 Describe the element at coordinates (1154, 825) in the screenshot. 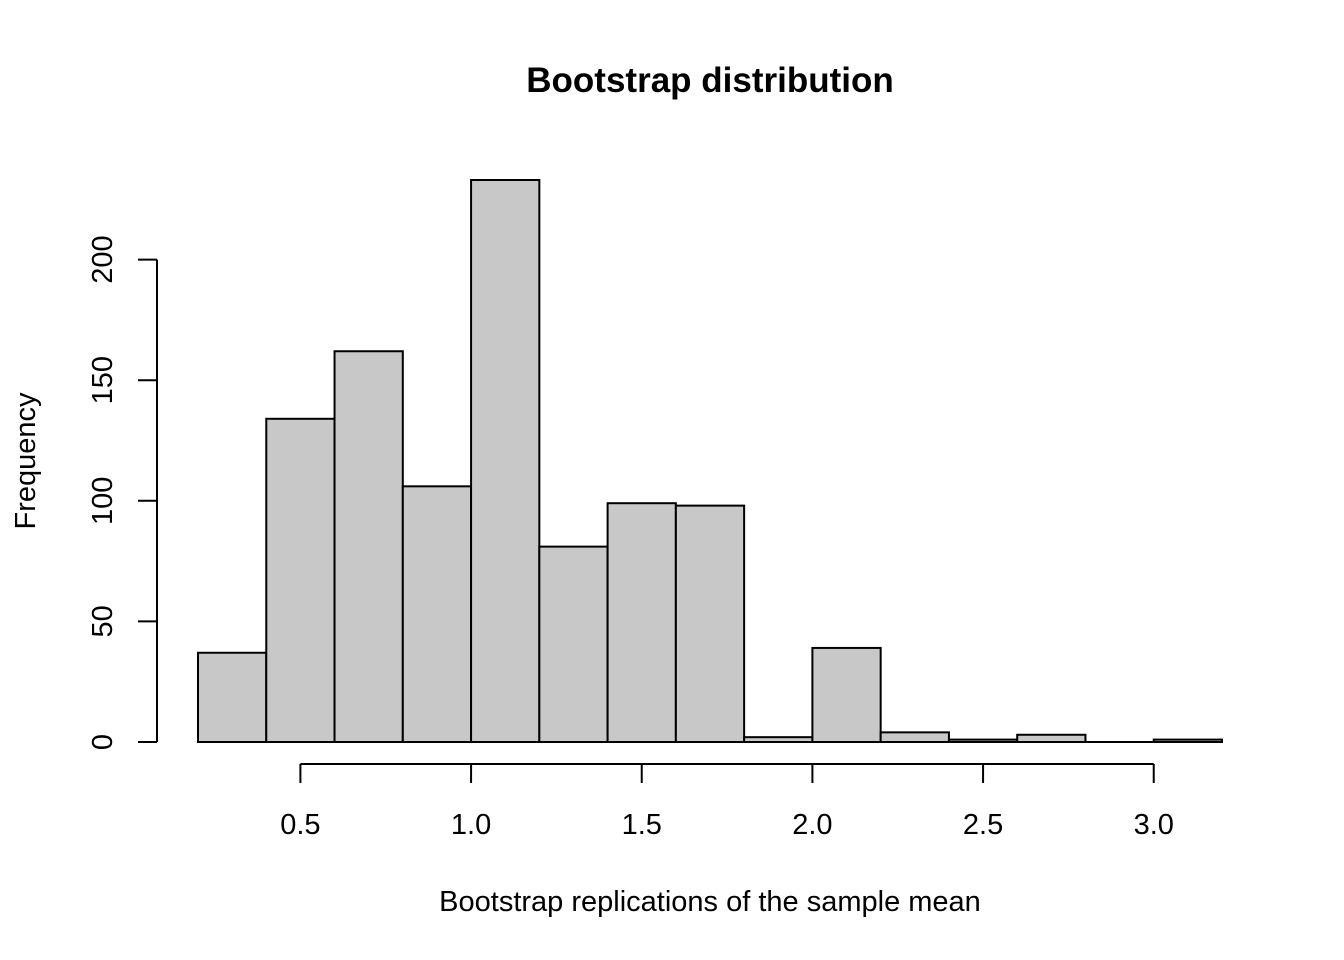

I see `x-tick-label: 3.0` at that location.